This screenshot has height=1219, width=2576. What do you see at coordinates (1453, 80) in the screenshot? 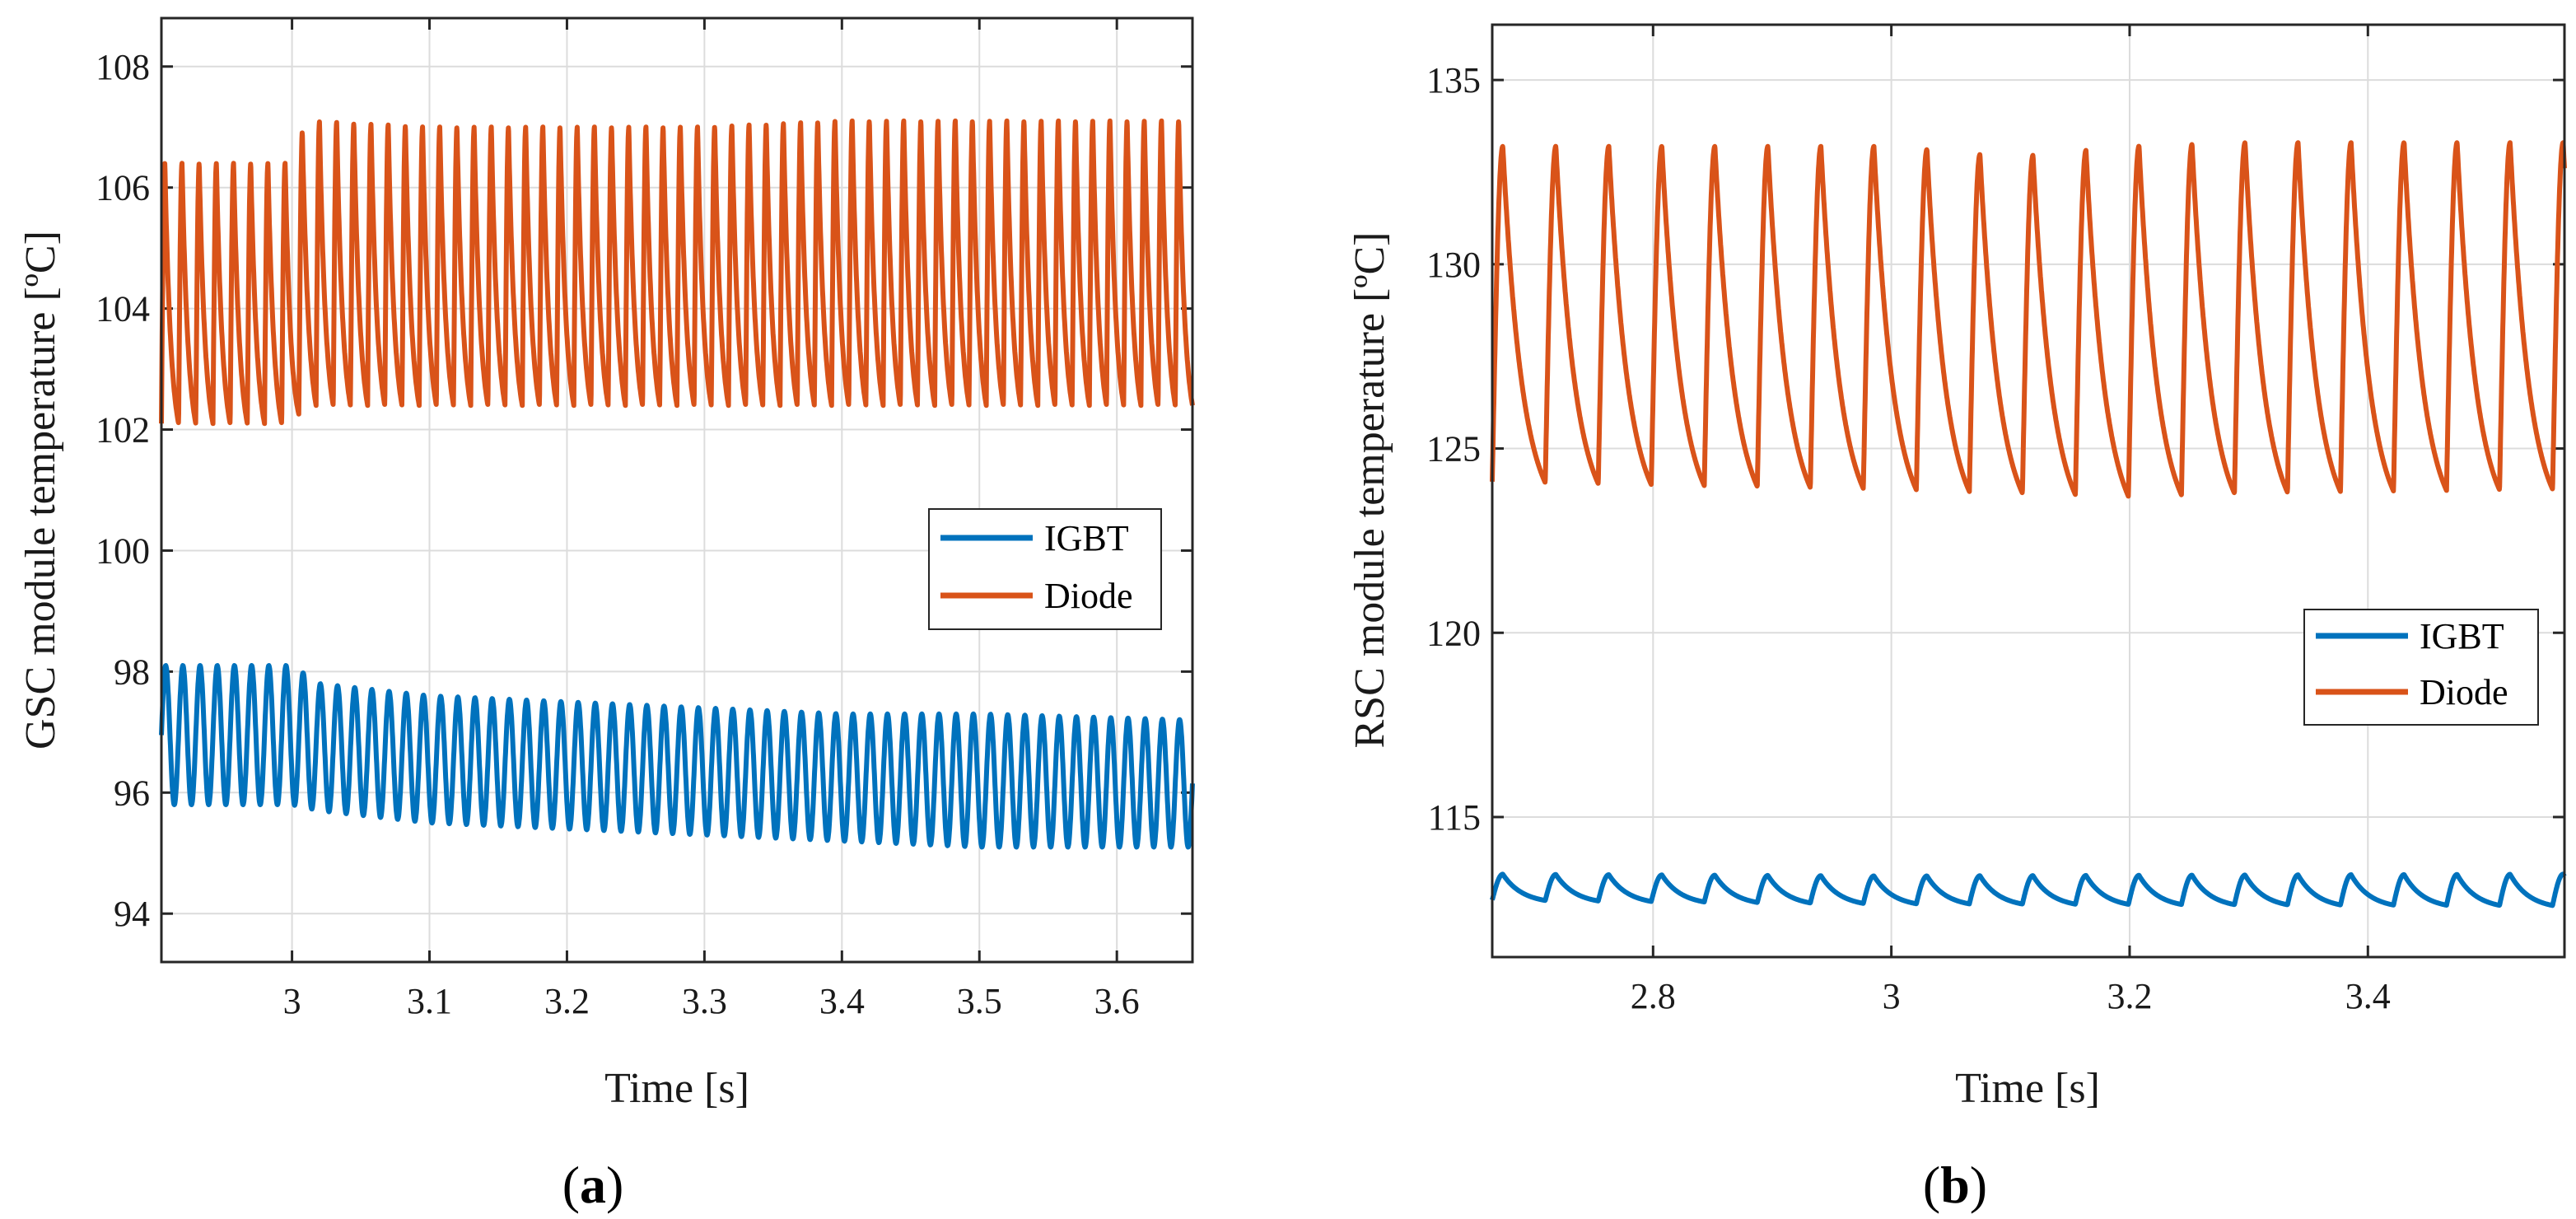
I see `y-tick-label-b: 135` at bounding box center [1453, 80].